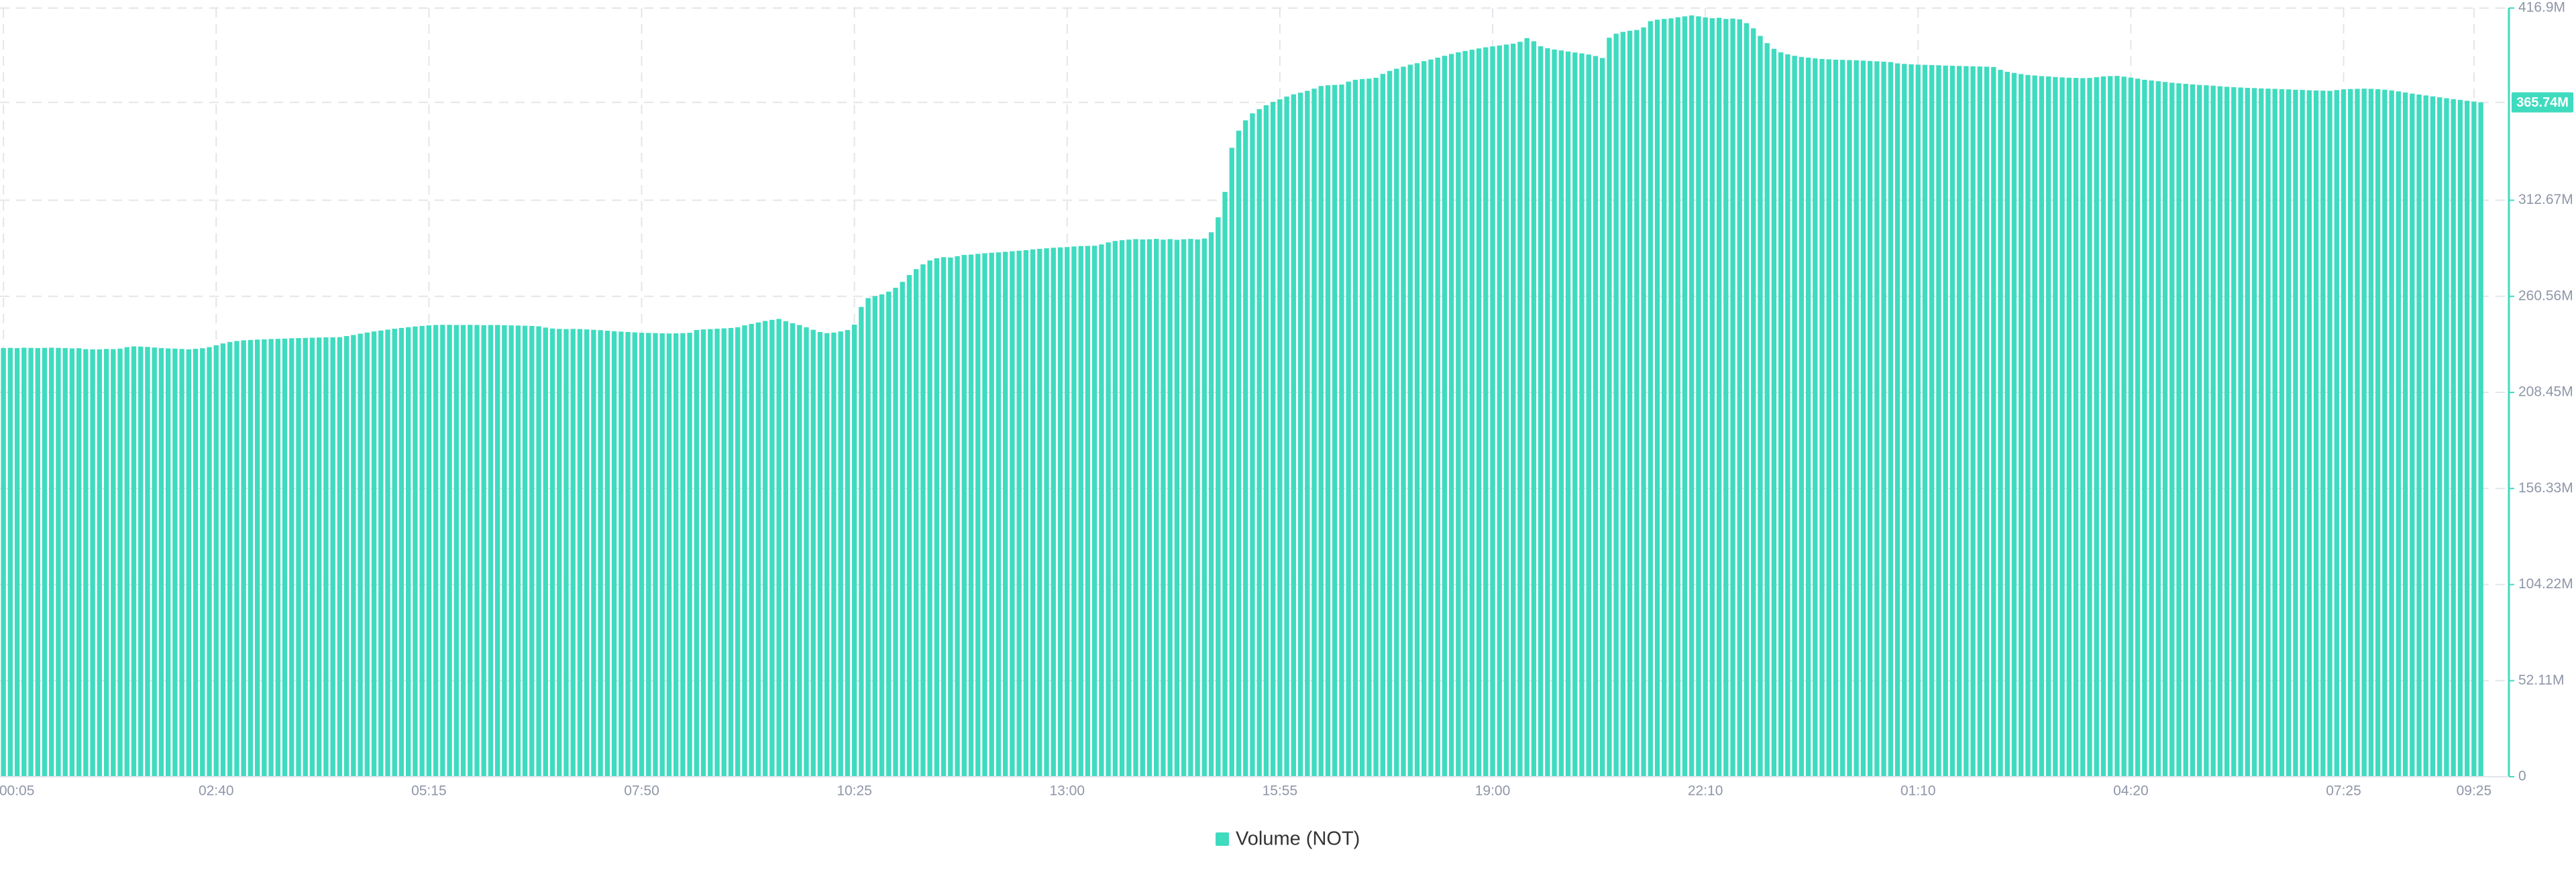 The height and width of the screenshot is (872, 2576). I want to click on x-tick-label: 00:05, so click(17, 791).